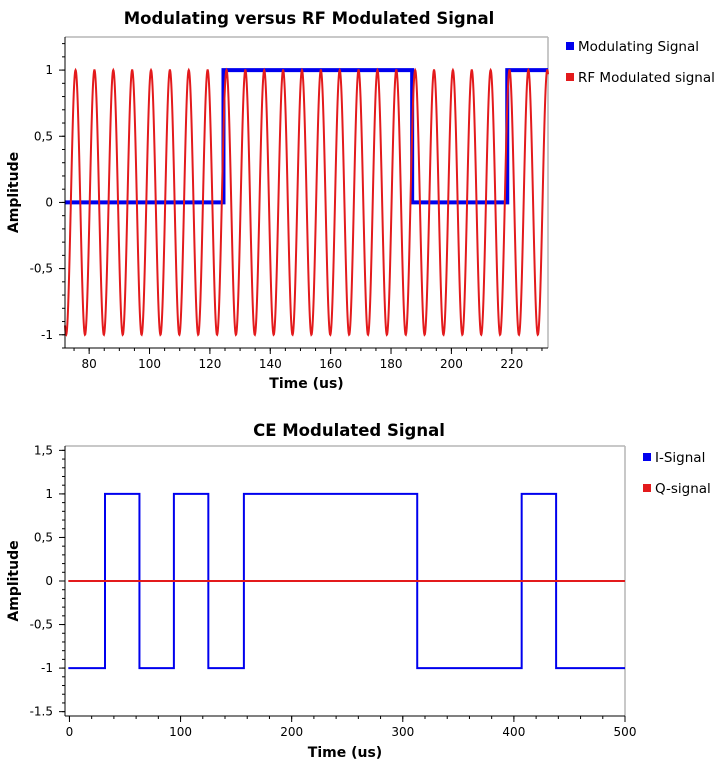 This screenshot has height=774, width=725. I want to click on x-tick-label: 160, so click(330, 364).